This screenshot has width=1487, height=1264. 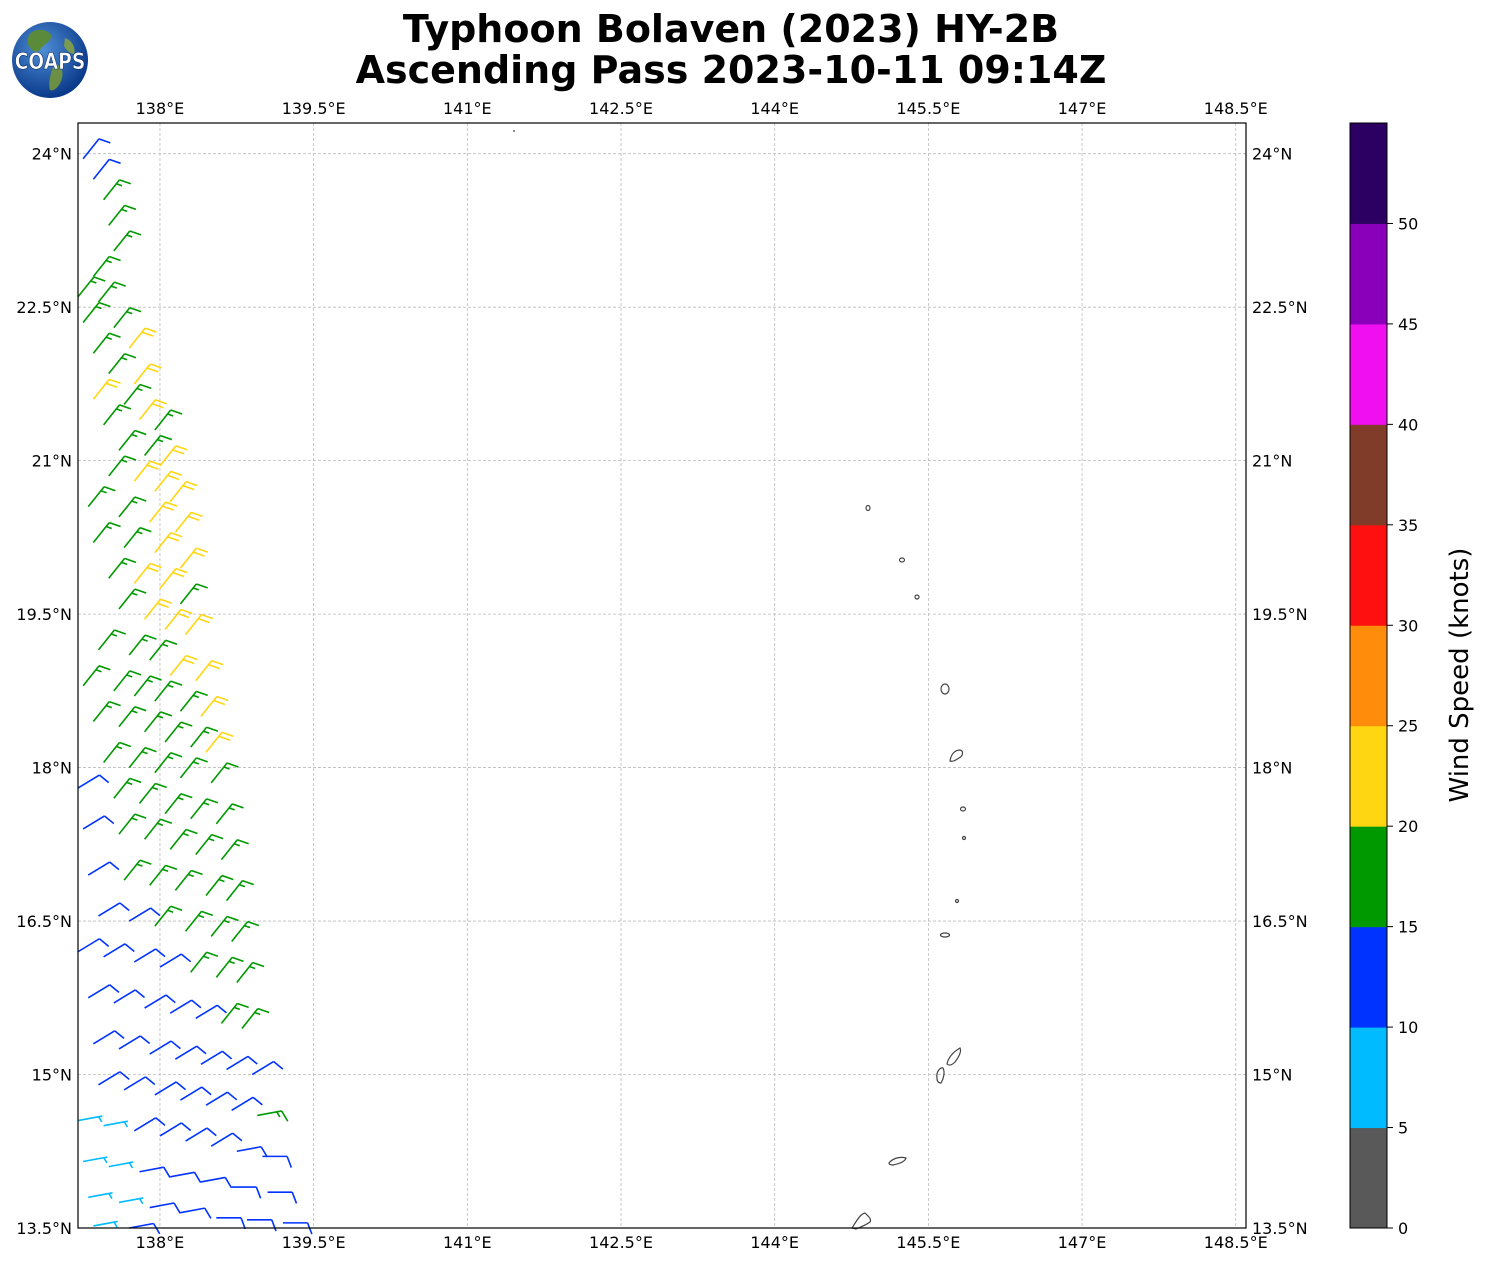 I want to click on colorbar-tick-label: 20, so click(x=1408, y=826).